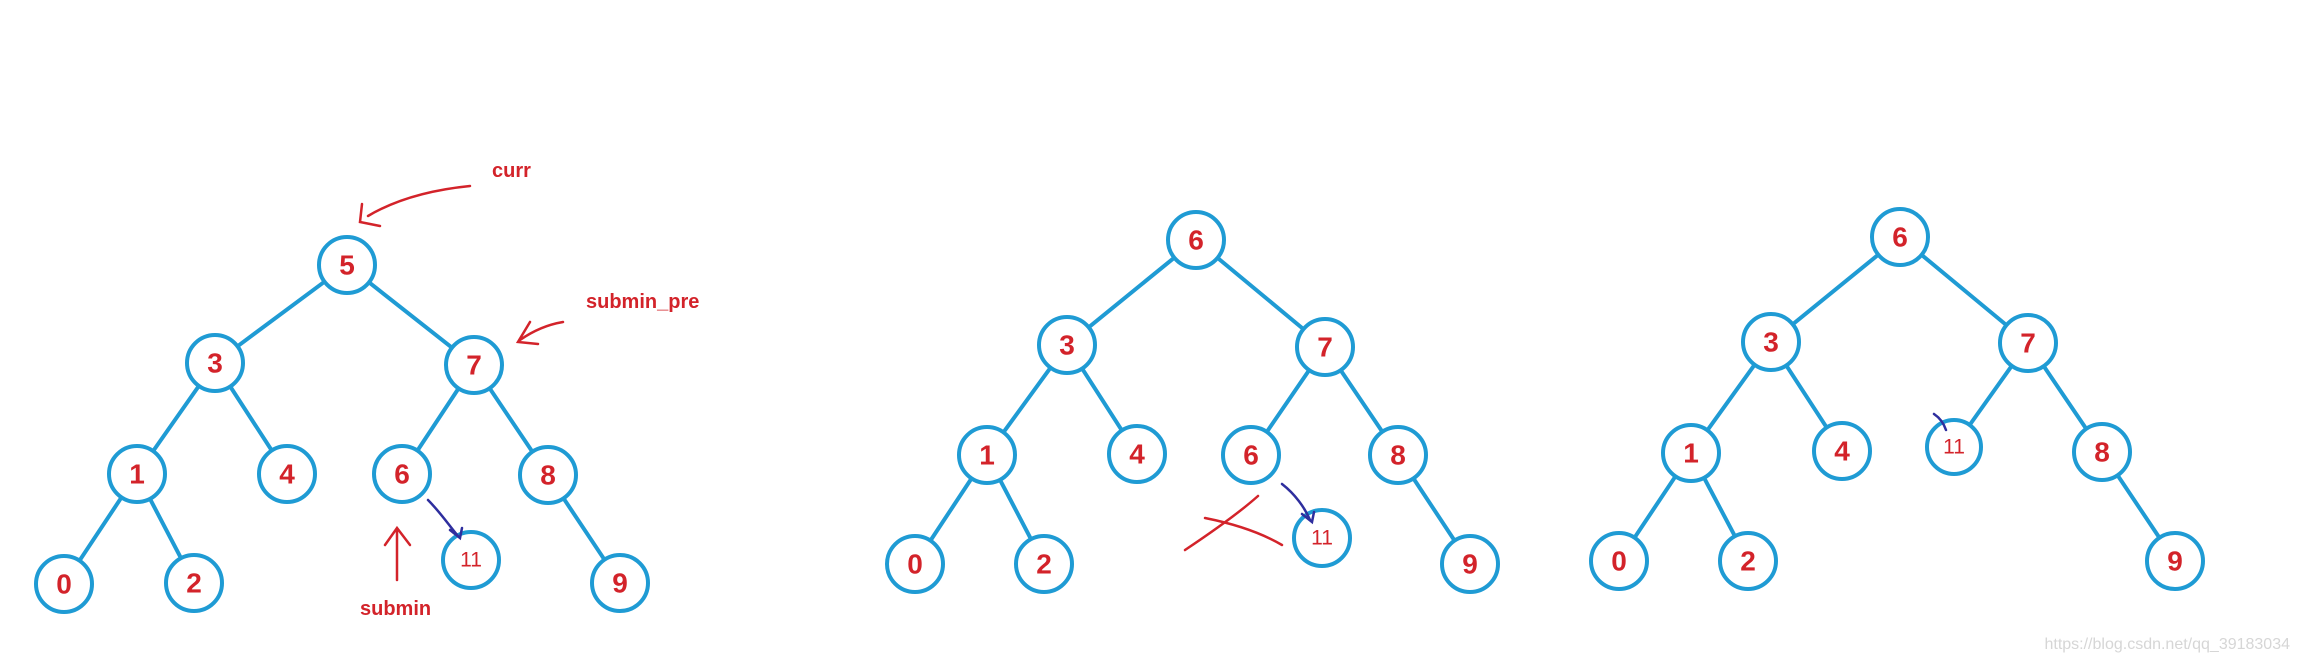 This screenshot has height=664, width=2300. I want to click on tree-node-m0: 0, so click(915, 564).